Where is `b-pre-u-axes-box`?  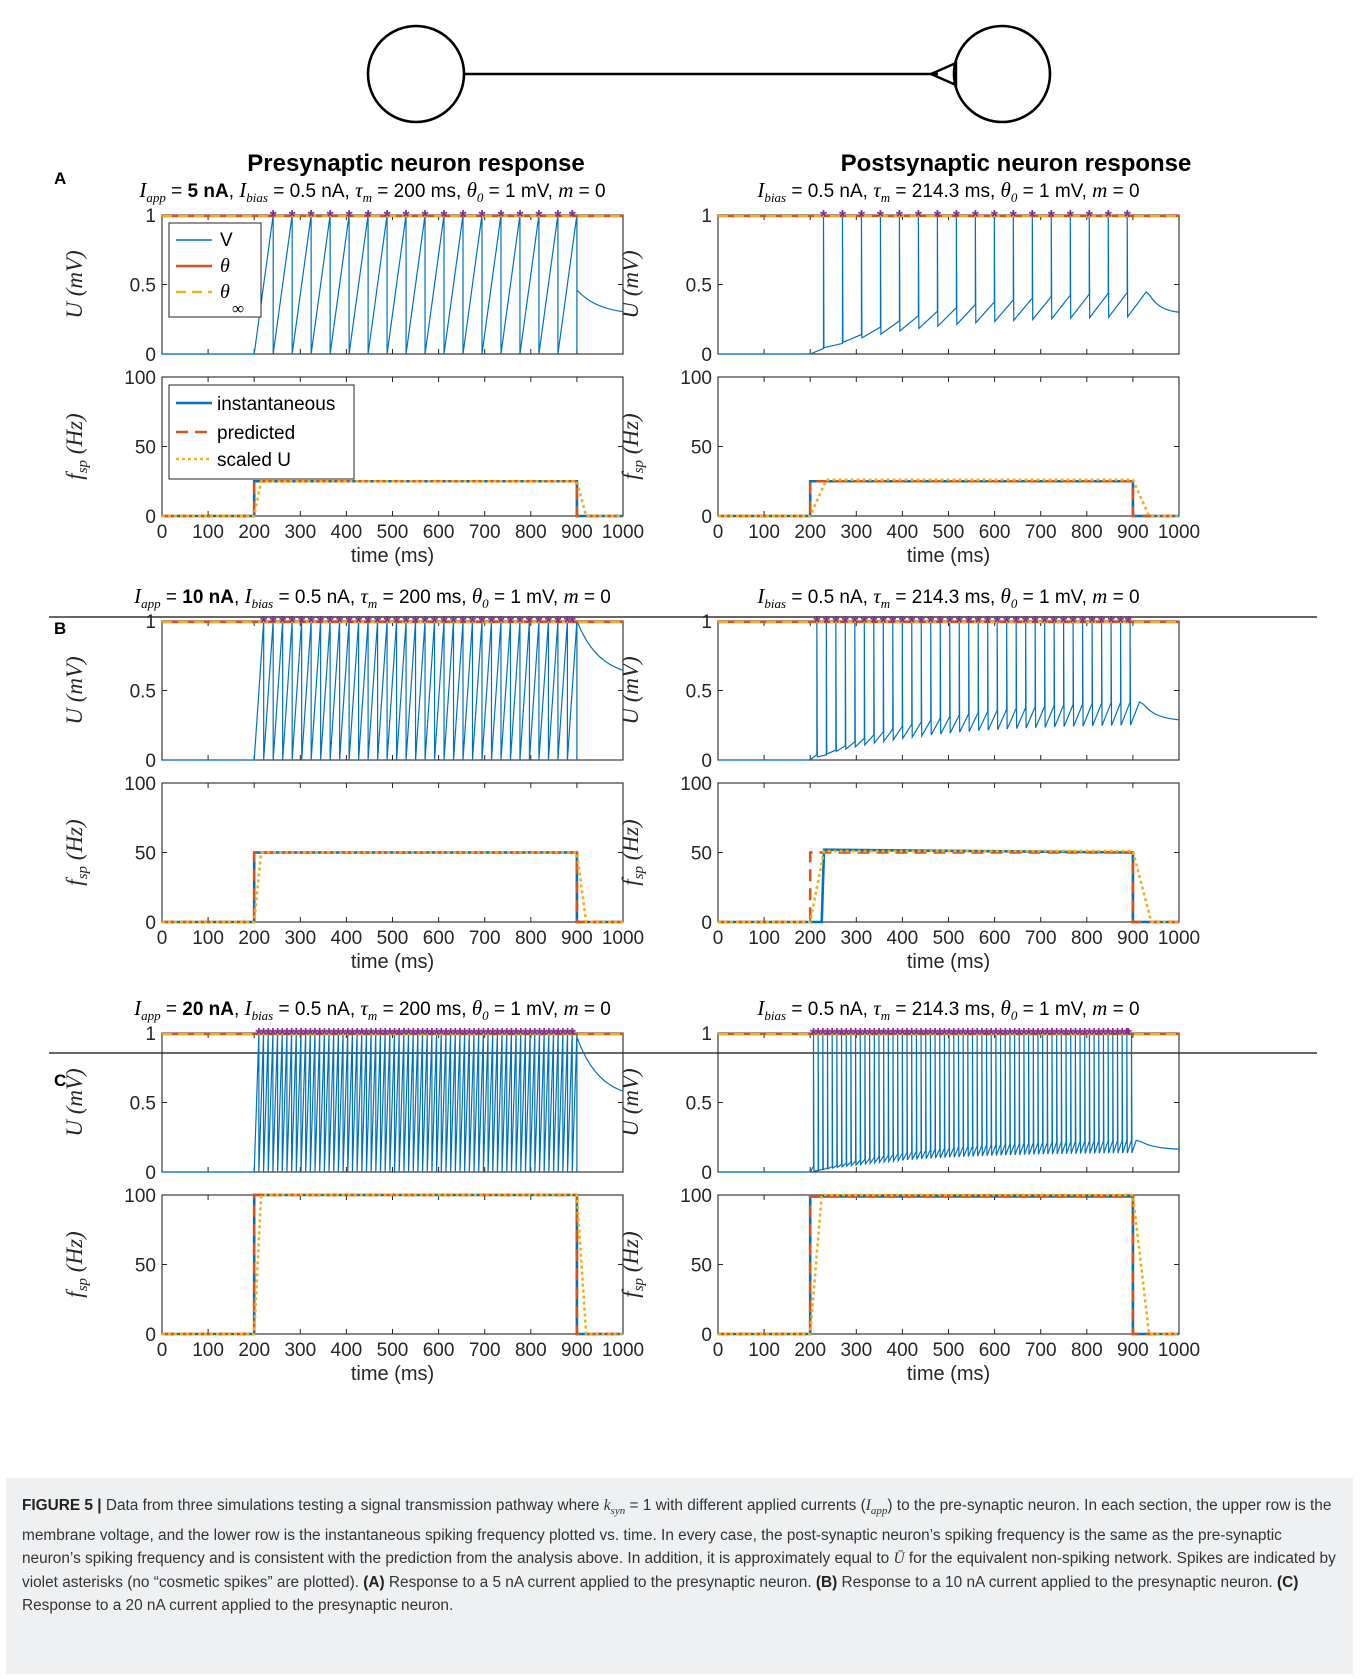
b-pre-u-axes-box is located at coordinates (392, 690).